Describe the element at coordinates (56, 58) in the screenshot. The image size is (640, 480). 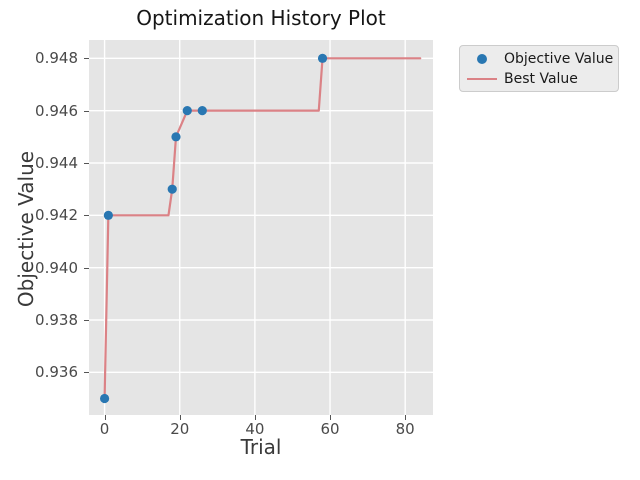
I see `y-tick-label: 0.948` at that location.